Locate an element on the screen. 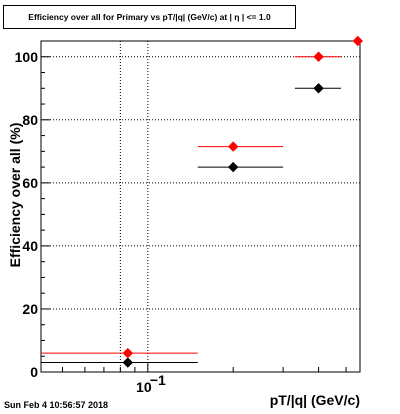 The image size is (400, 414). y-tick-label: 20 is located at coordinates (30, 309).